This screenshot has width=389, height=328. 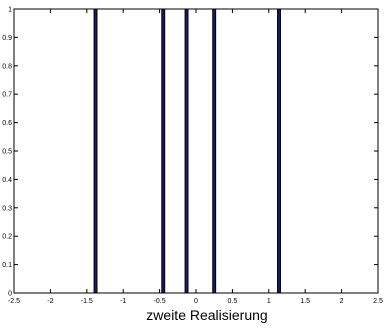 What do you see at coordinates (7, 265) in the screenshot?
I see `y-tick-label: 0.1` at bounding box center [7, 265].